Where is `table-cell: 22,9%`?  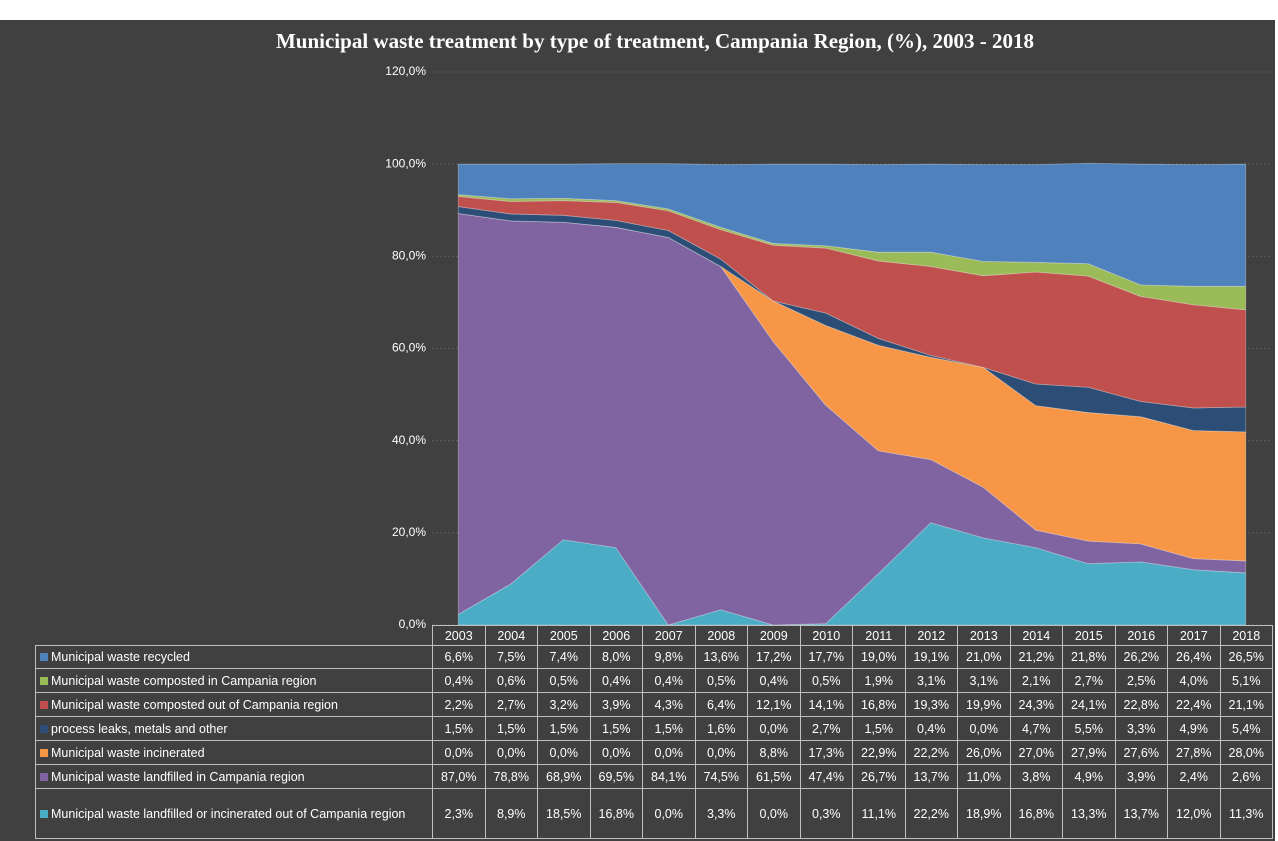
table-cell: 22,9% is located at coordinates (879, 752).